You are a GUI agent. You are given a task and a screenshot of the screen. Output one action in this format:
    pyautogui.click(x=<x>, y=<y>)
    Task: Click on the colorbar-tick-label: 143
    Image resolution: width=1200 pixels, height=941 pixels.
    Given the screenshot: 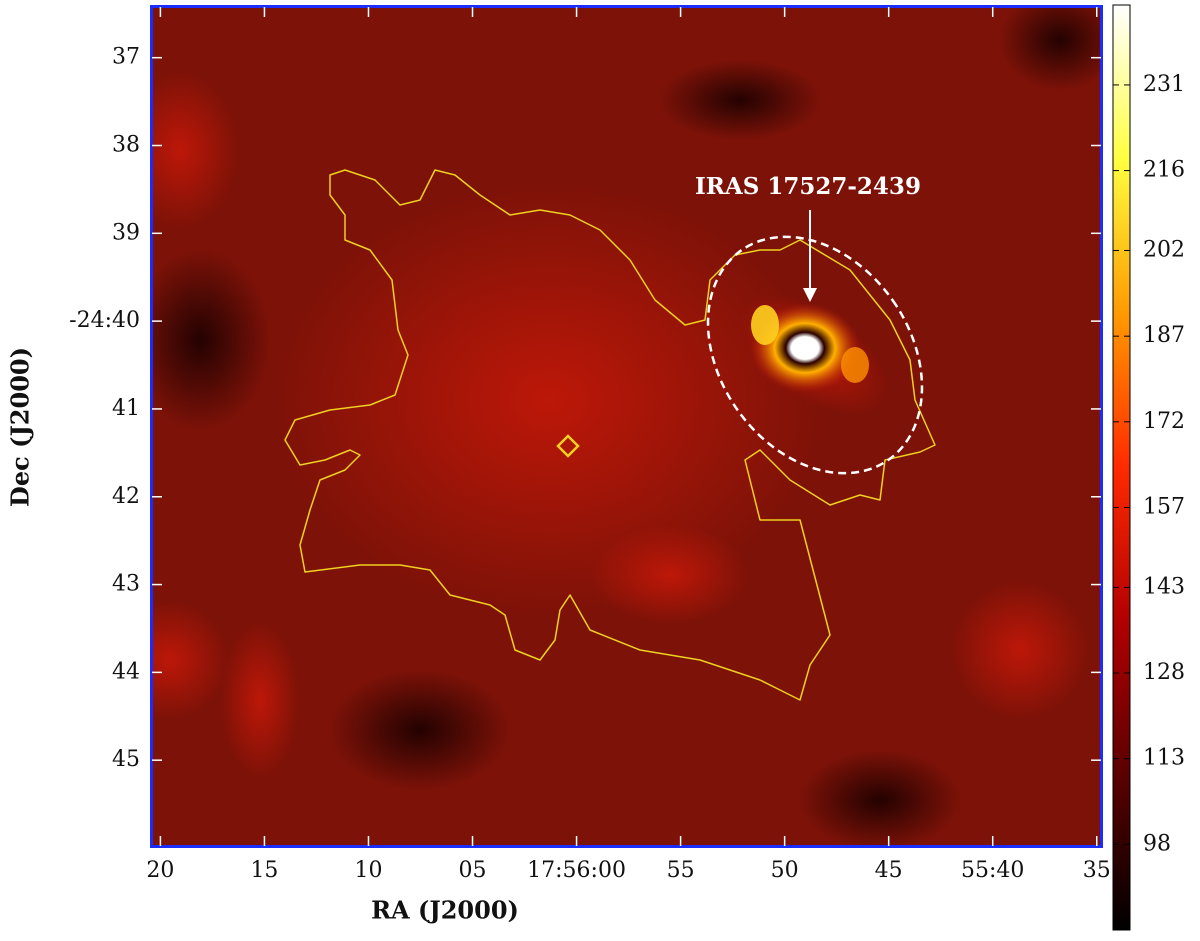 What is the action you would take?
    pyautogui.click(x=1164, y=586)
    